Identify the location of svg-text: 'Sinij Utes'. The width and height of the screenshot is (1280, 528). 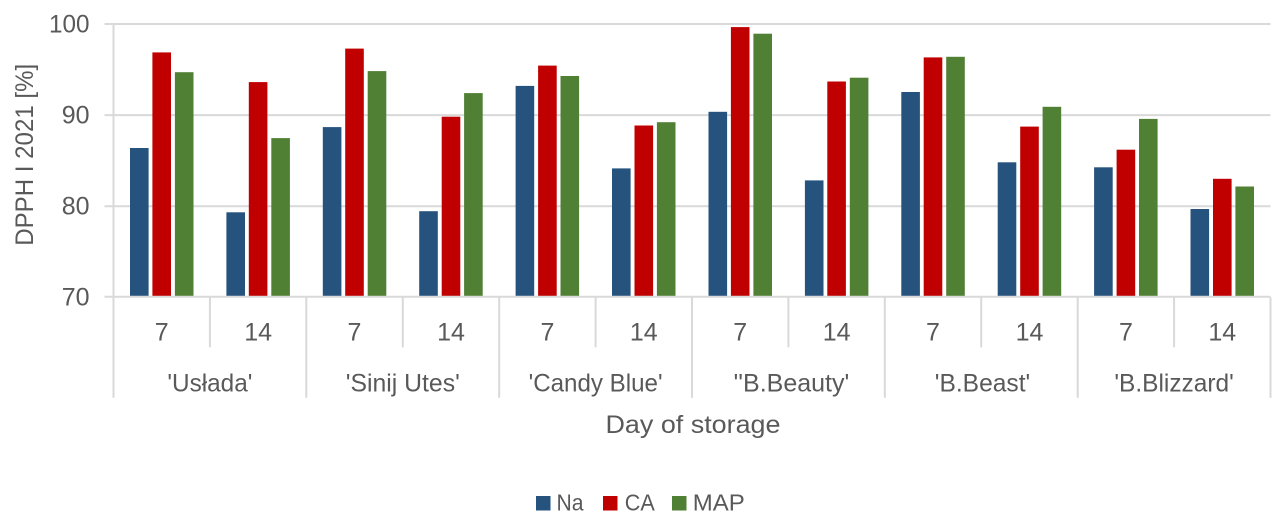
(403, 384).